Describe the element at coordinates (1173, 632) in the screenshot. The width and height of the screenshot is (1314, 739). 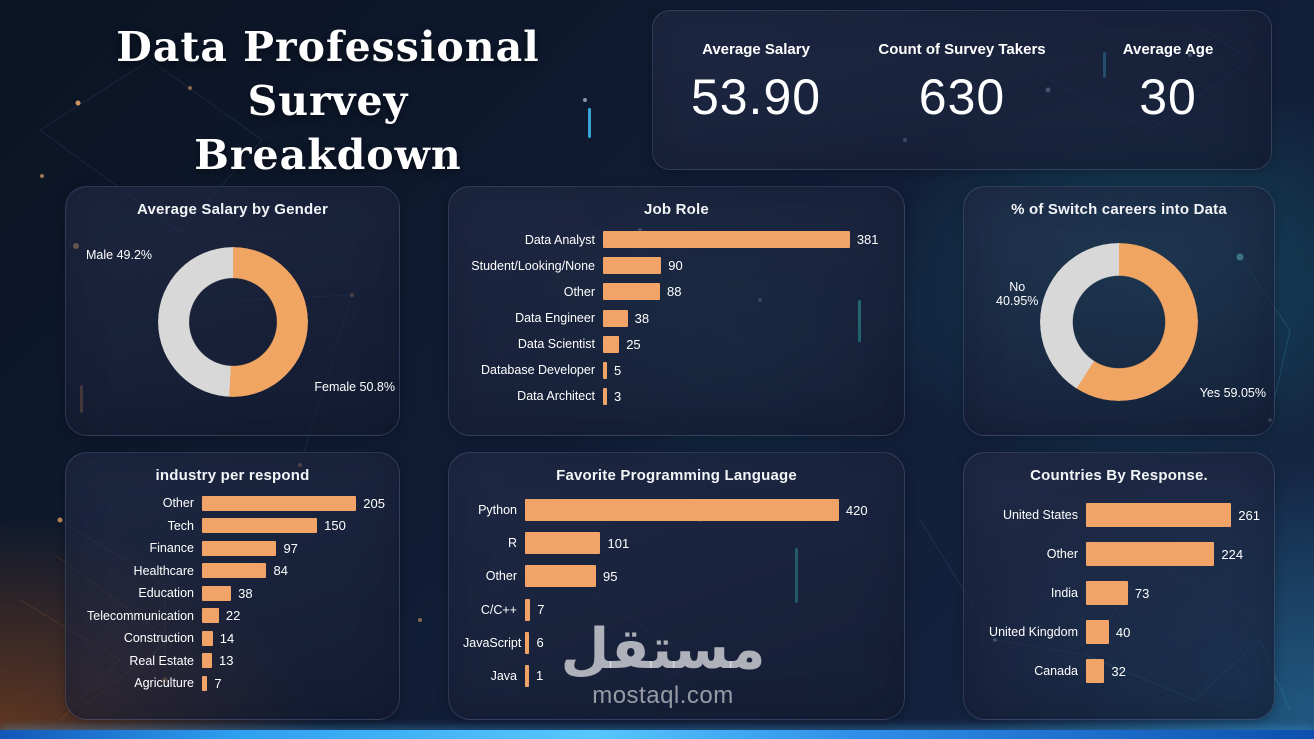
I see `bar-track: 40` at that location.